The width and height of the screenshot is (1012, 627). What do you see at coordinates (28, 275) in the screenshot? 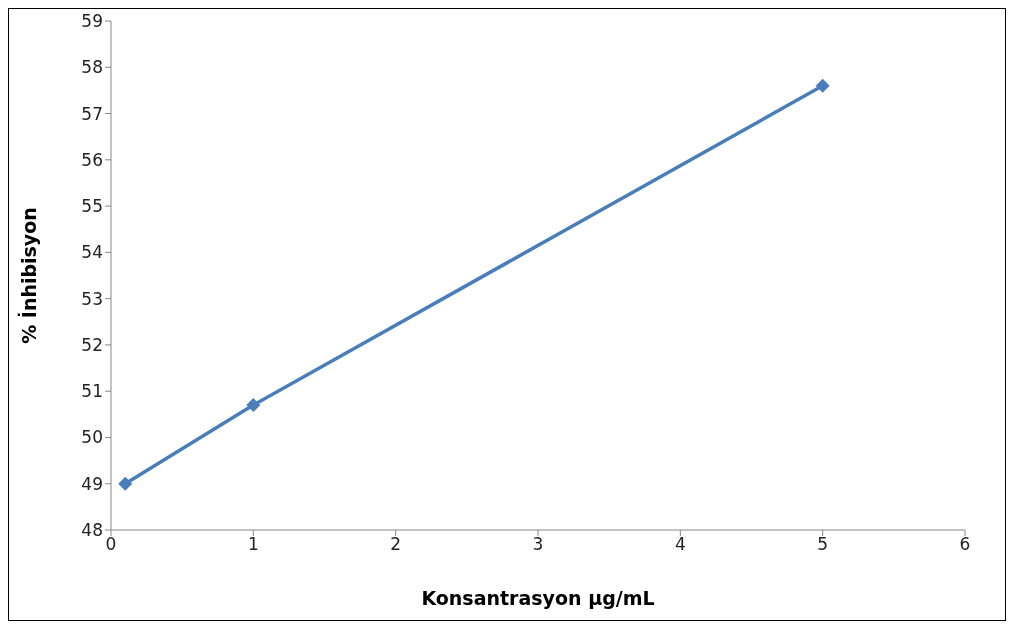
I see `y-axis-title: % İnhibisyon` at bounding box center [28, 275].